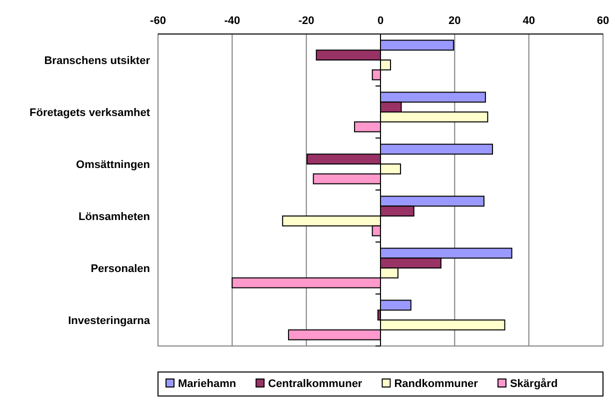 This screenshot has height=402, width=615. I want to click on x-tick-label: 40, so click(528, 21).